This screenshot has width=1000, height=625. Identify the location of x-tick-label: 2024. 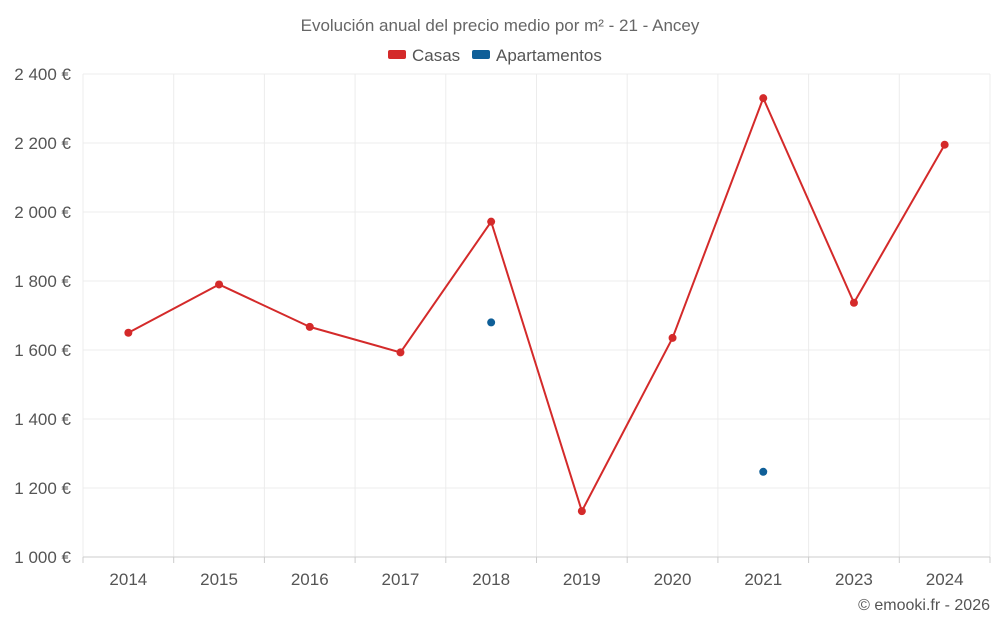
(945, 579).